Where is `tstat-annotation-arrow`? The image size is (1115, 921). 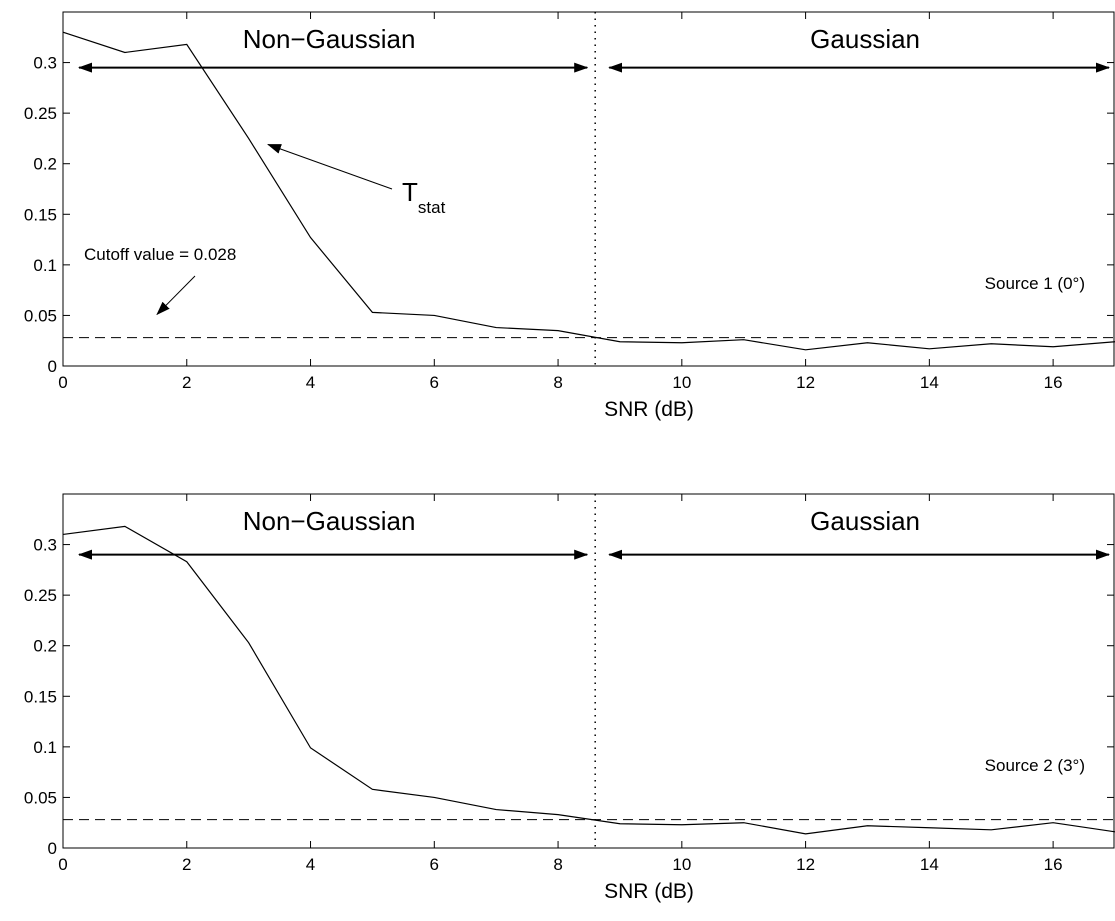
tstat-annotation-arrow is located at coordinates (330, 167).